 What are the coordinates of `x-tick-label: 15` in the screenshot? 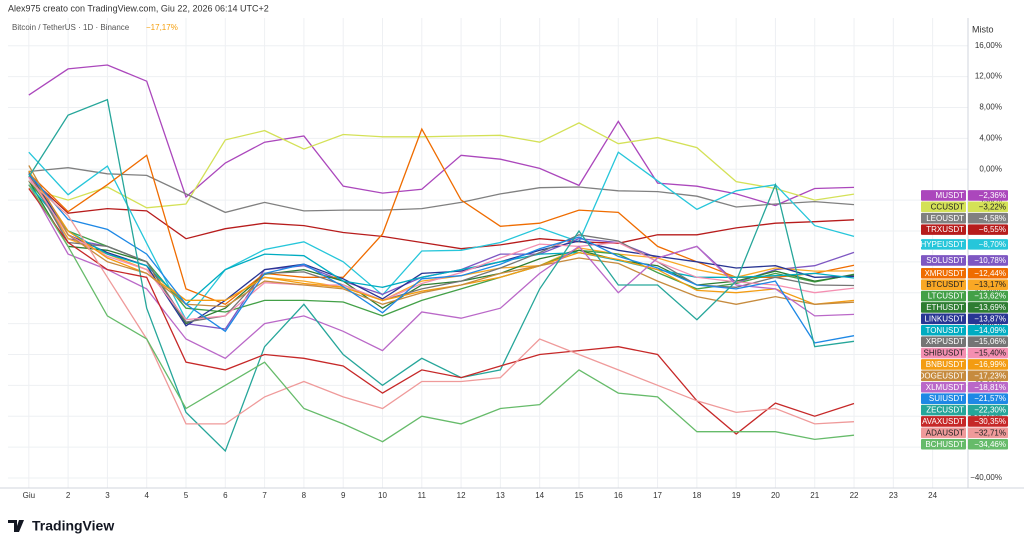 It's located at (579, 495).